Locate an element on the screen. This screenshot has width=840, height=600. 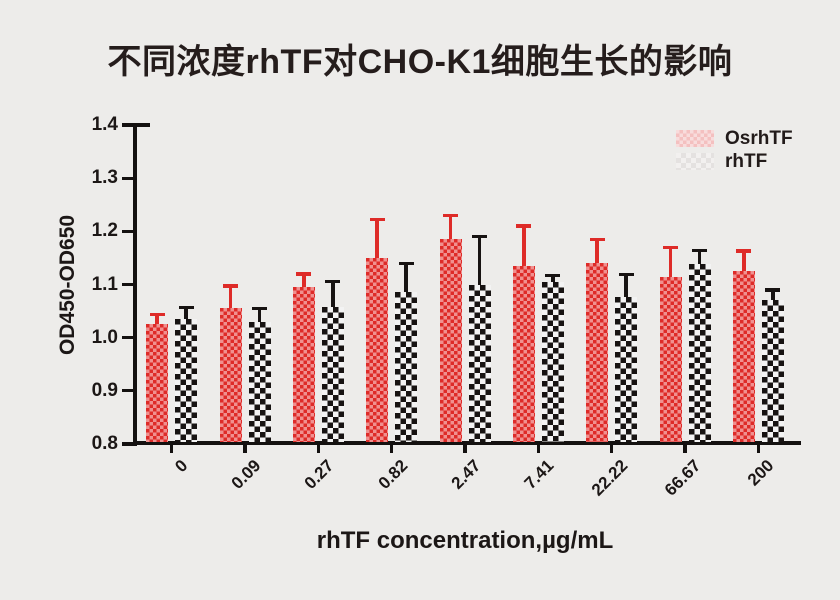
x-axis-label: rhTF concentration,µg/mL is located at coordinates (465, 540).